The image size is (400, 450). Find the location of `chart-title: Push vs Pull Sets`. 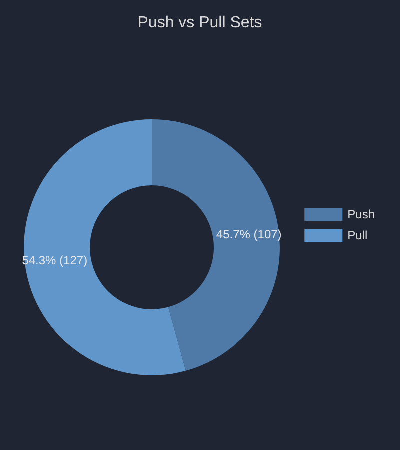

chart-title: Push vs Pull Sets is located at coordinates (200, 23).